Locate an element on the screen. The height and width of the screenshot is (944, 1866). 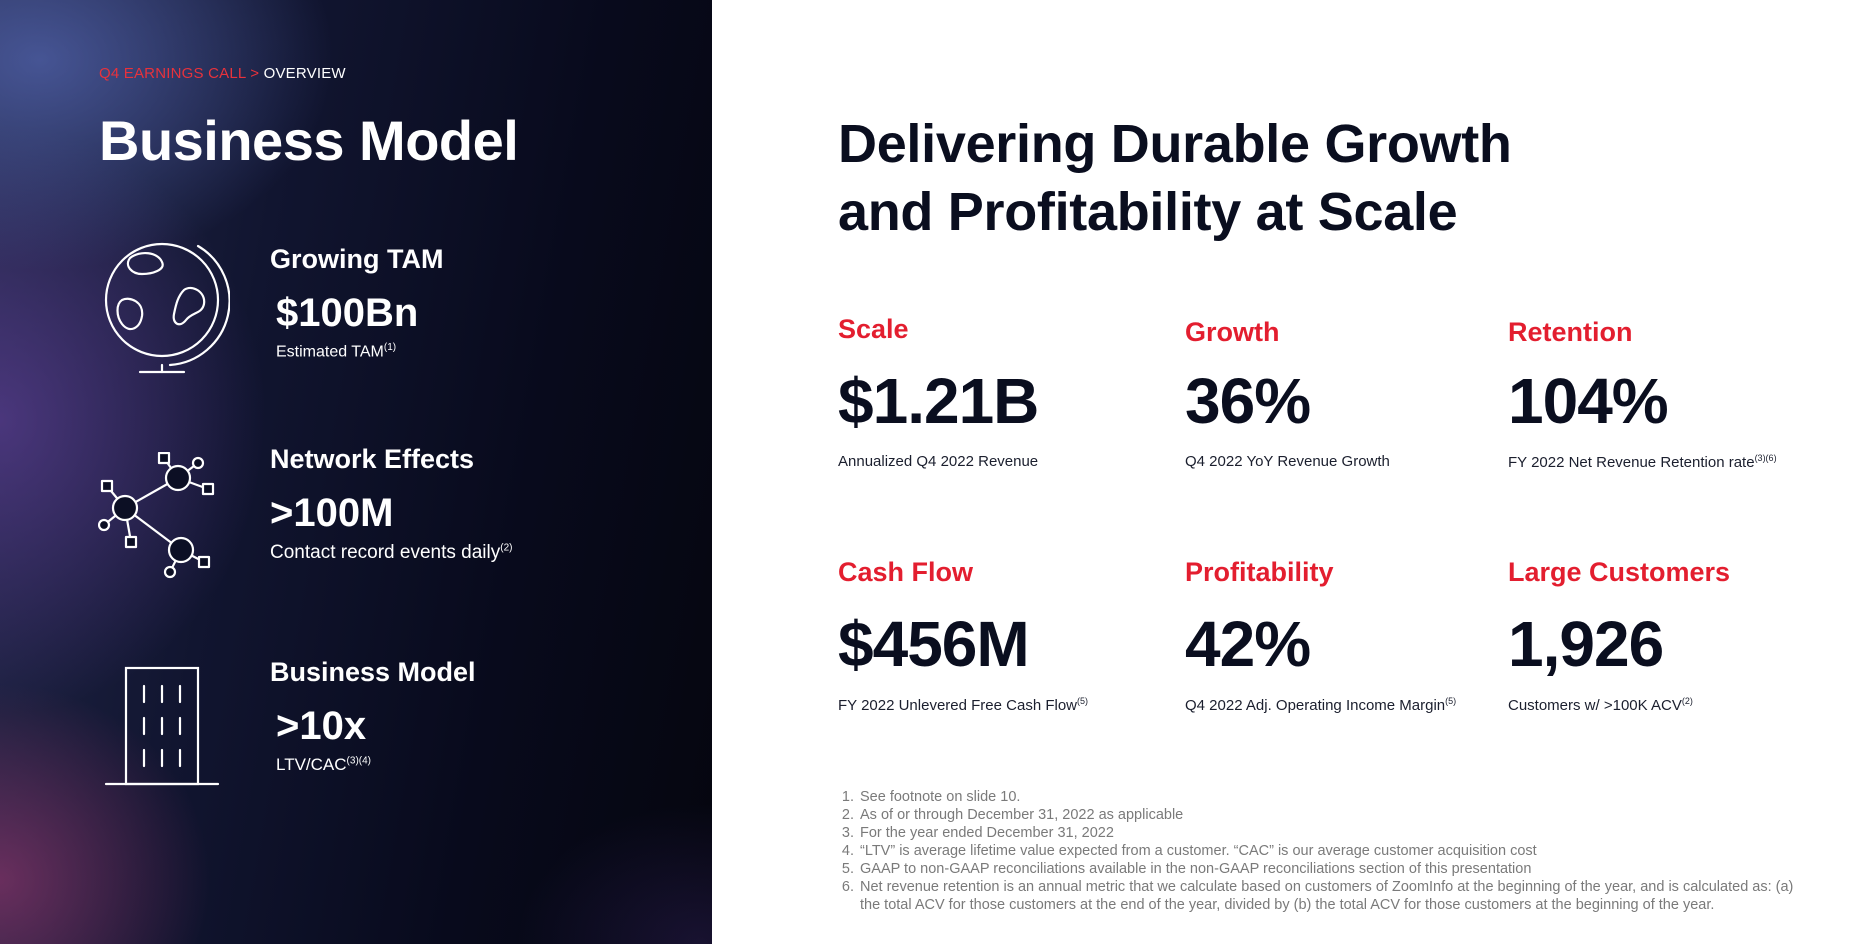
feature-title: Network Effects is located at coordinates (372, 459).